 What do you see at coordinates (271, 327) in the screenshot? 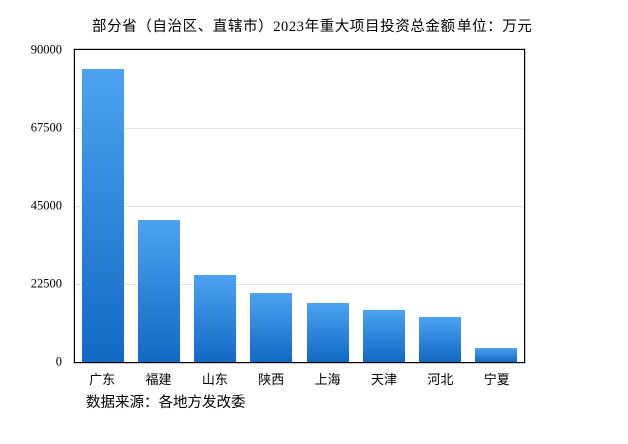
I see `bar-陕西` at bounding box center [271, 327].